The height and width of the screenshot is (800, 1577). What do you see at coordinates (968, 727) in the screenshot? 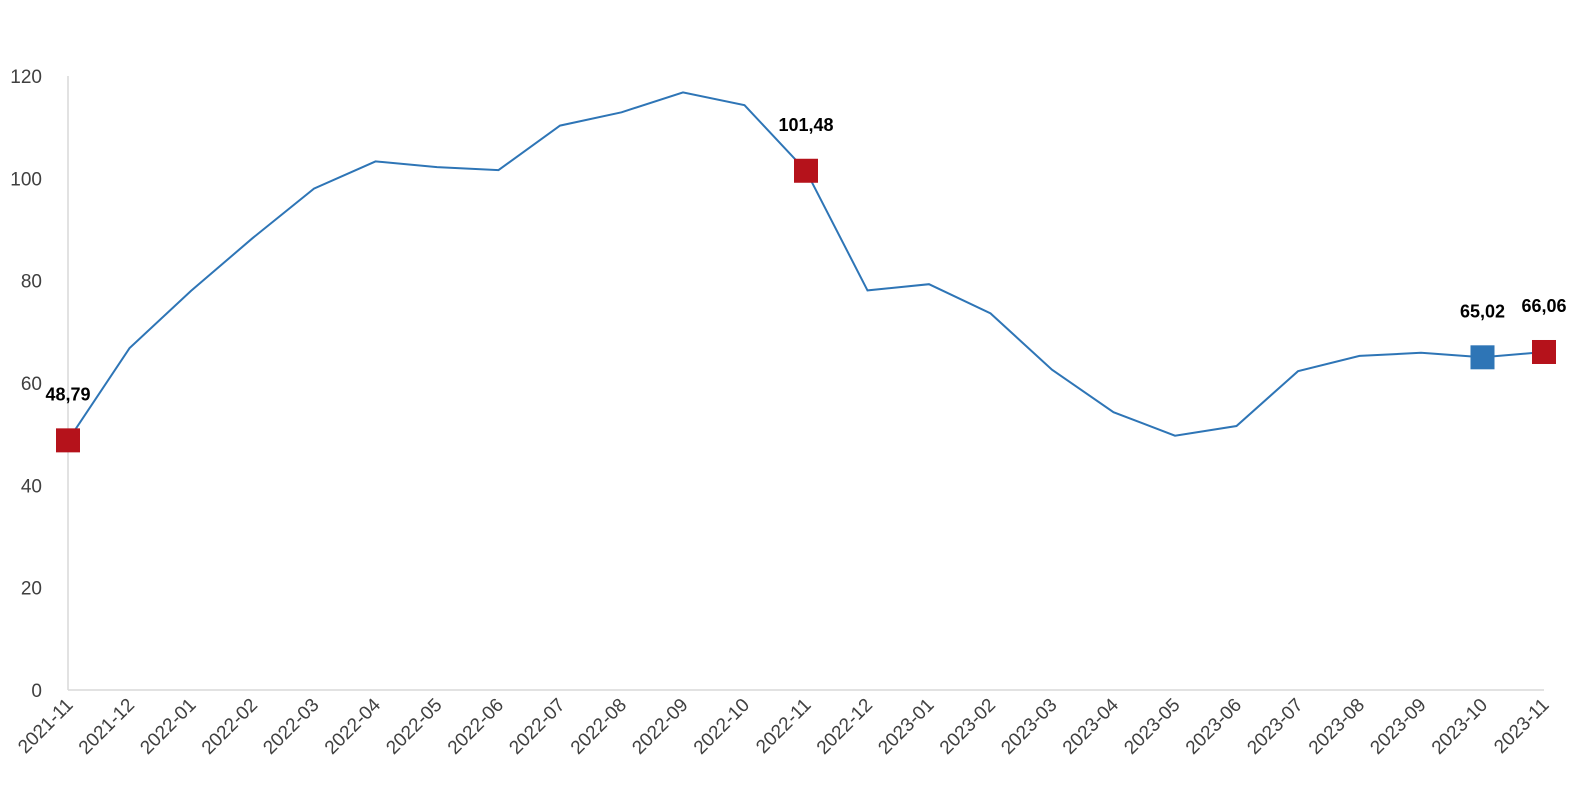
I see `x-tick-label: 2023-02` at bounding box center [968, 727].